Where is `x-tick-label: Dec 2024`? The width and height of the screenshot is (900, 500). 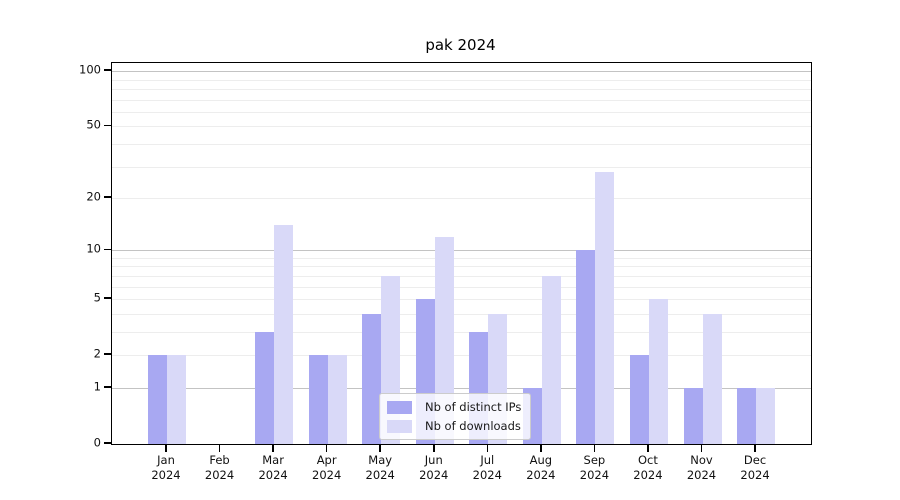
x-tick-label: Dec 2024 is located at coordinates (755, 468).